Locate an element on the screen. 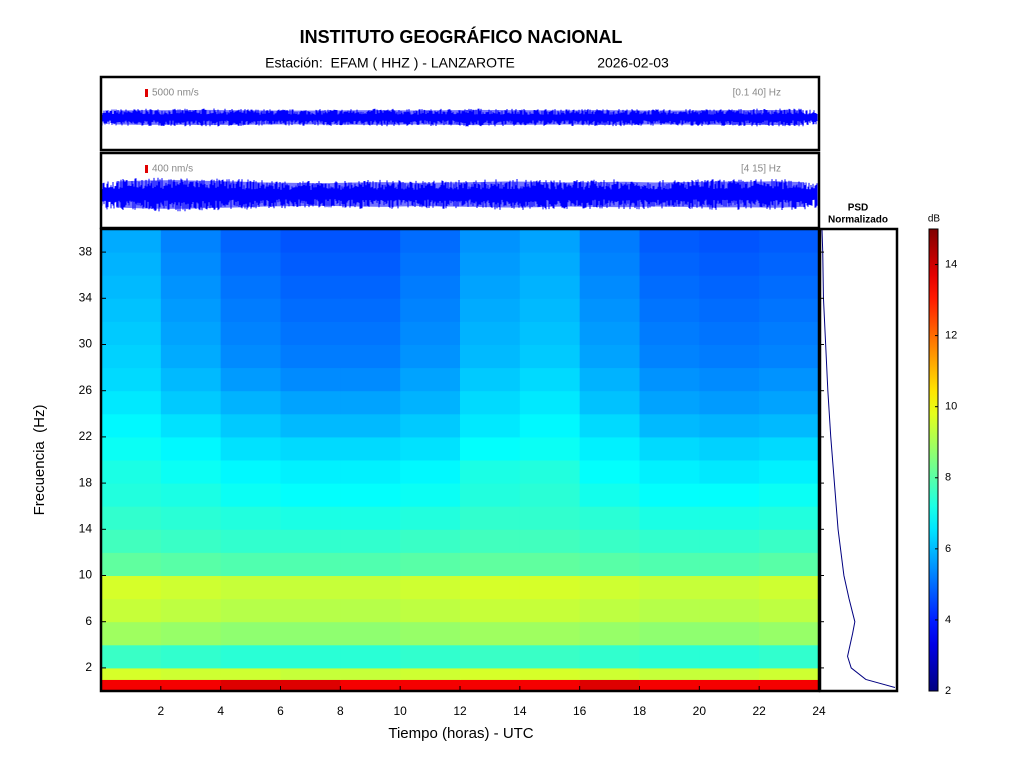 The width and height of the screenshot is (1024, 768). y-tick-label: 38 is located at coordinates (86, 251).